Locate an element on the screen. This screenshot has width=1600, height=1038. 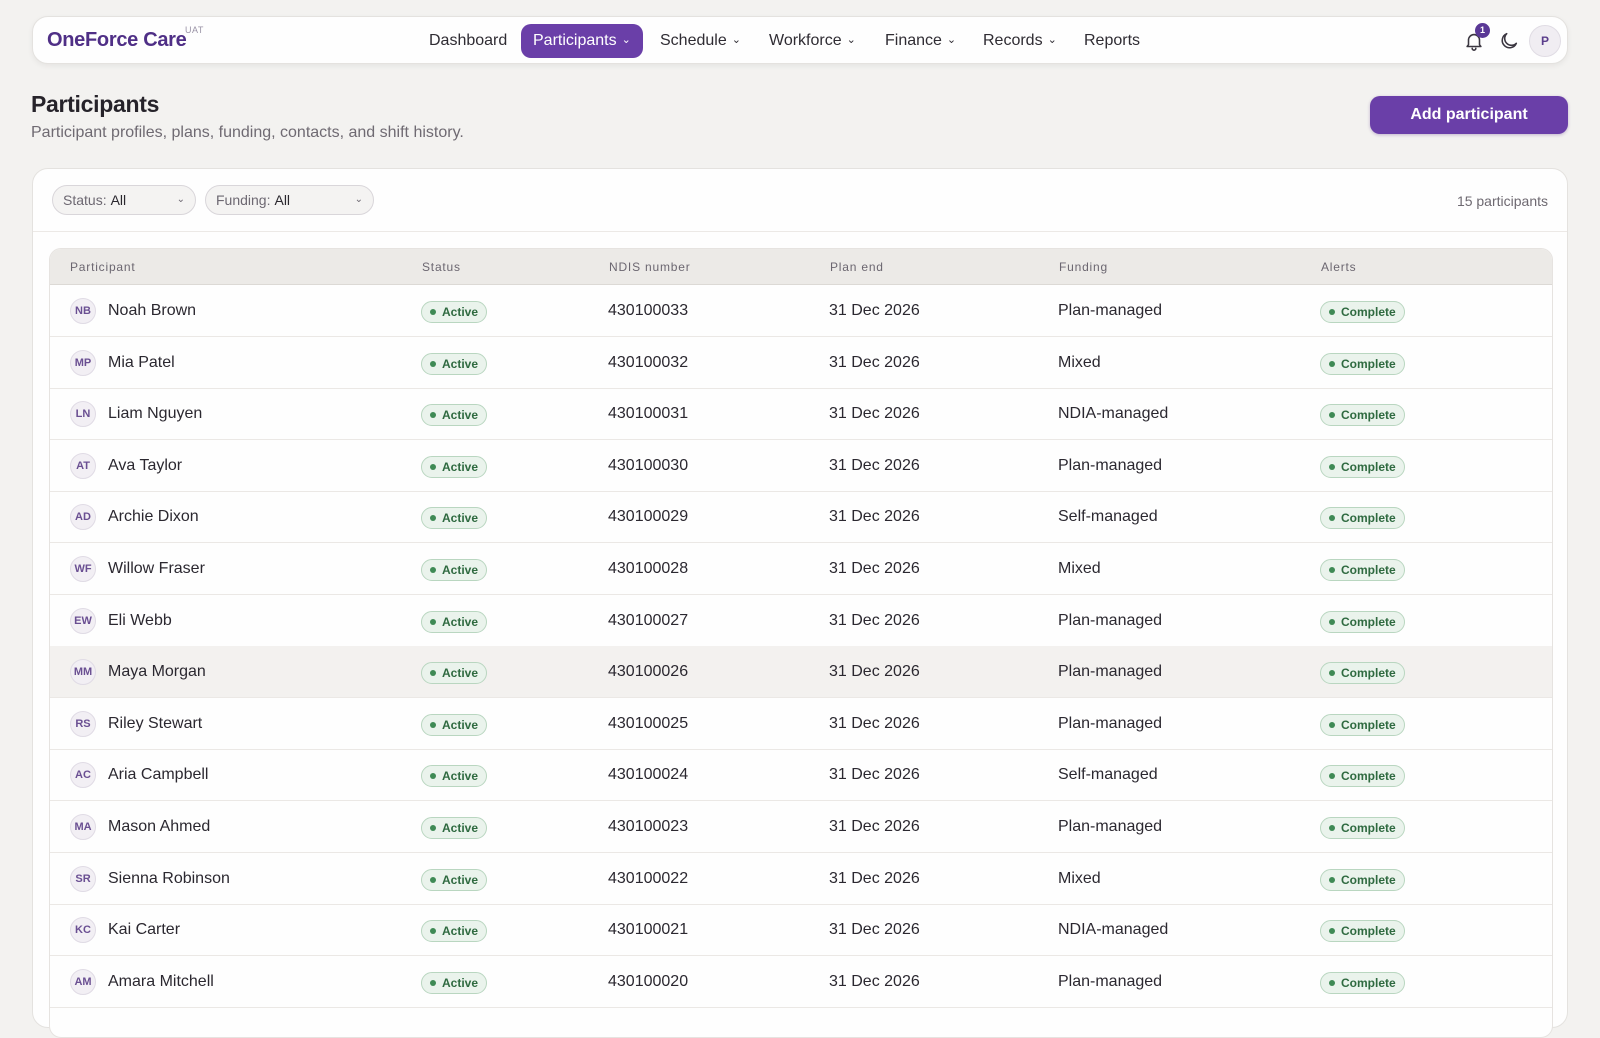
participant-name: Mason Ahmed is located at coordinates (159, 826).